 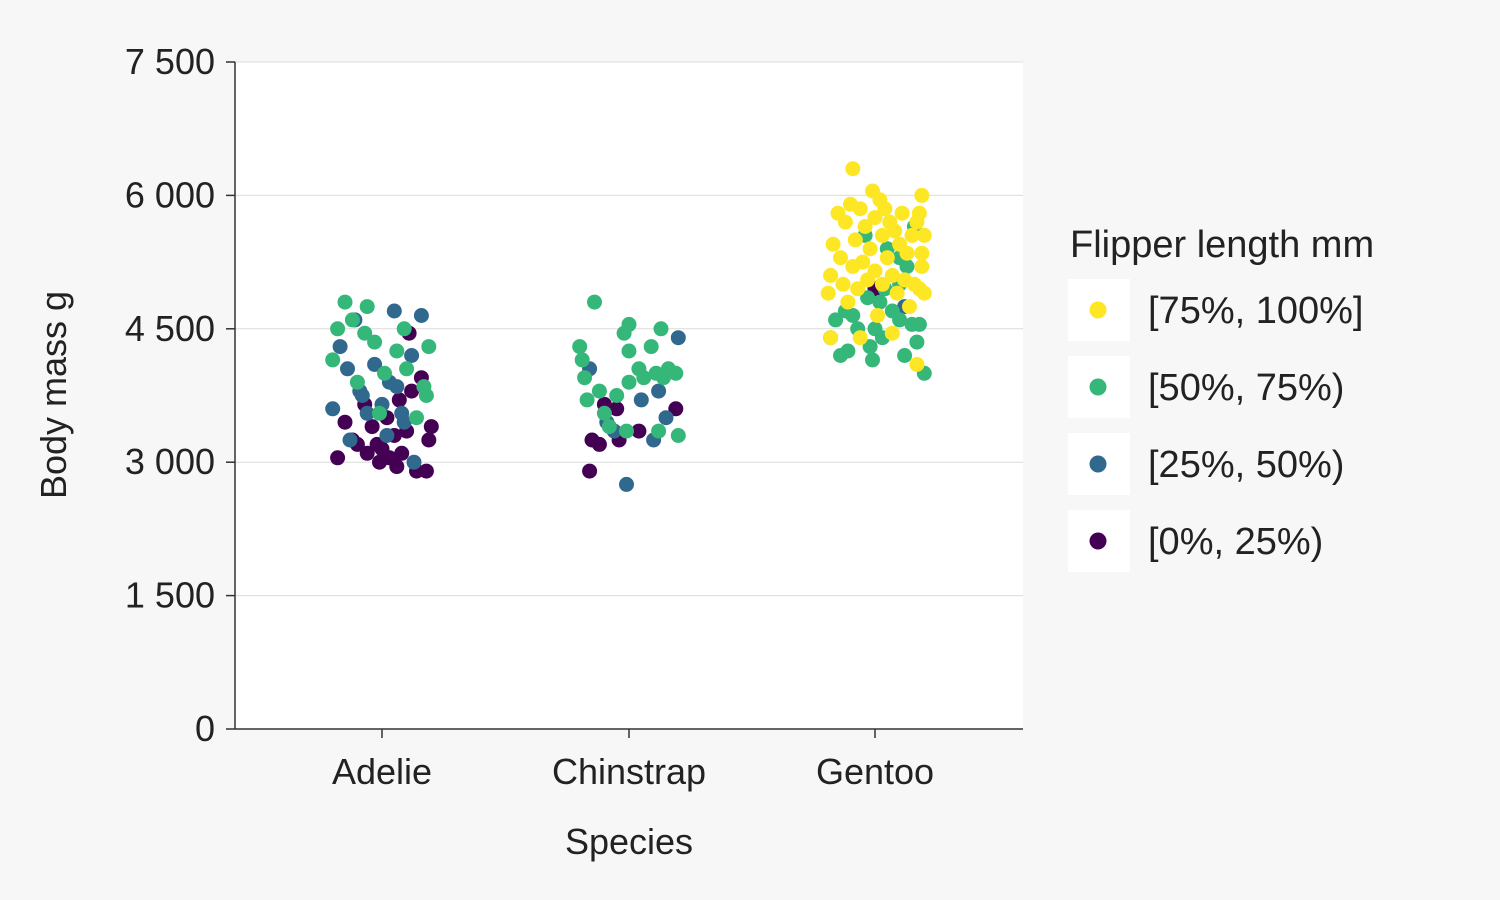 What do you see at coordinates (170, 328) in the screenshot?
I see `y-tick-label: 4 500` at bounding box center [170, 328].